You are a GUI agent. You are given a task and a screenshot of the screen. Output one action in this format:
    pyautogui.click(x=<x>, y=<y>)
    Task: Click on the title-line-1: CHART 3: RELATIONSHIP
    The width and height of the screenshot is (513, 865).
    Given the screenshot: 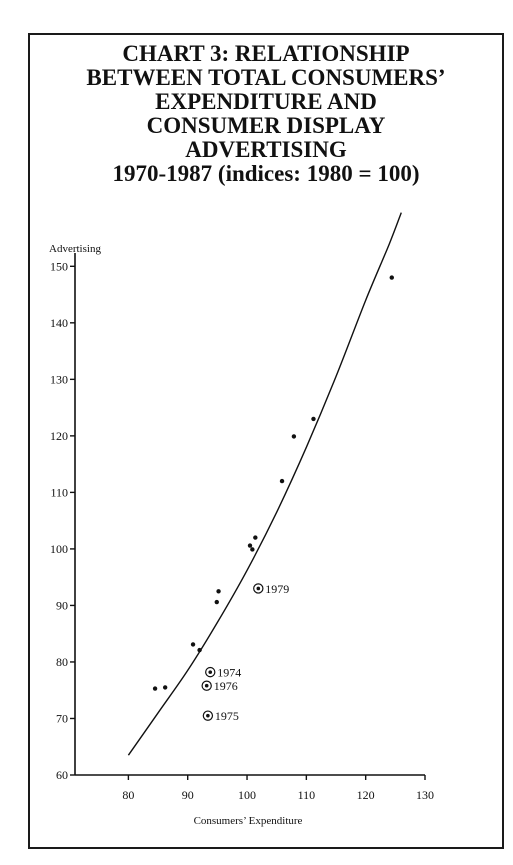 What is the action you would take?
    pyautogui.click(x=266, y=53)
    